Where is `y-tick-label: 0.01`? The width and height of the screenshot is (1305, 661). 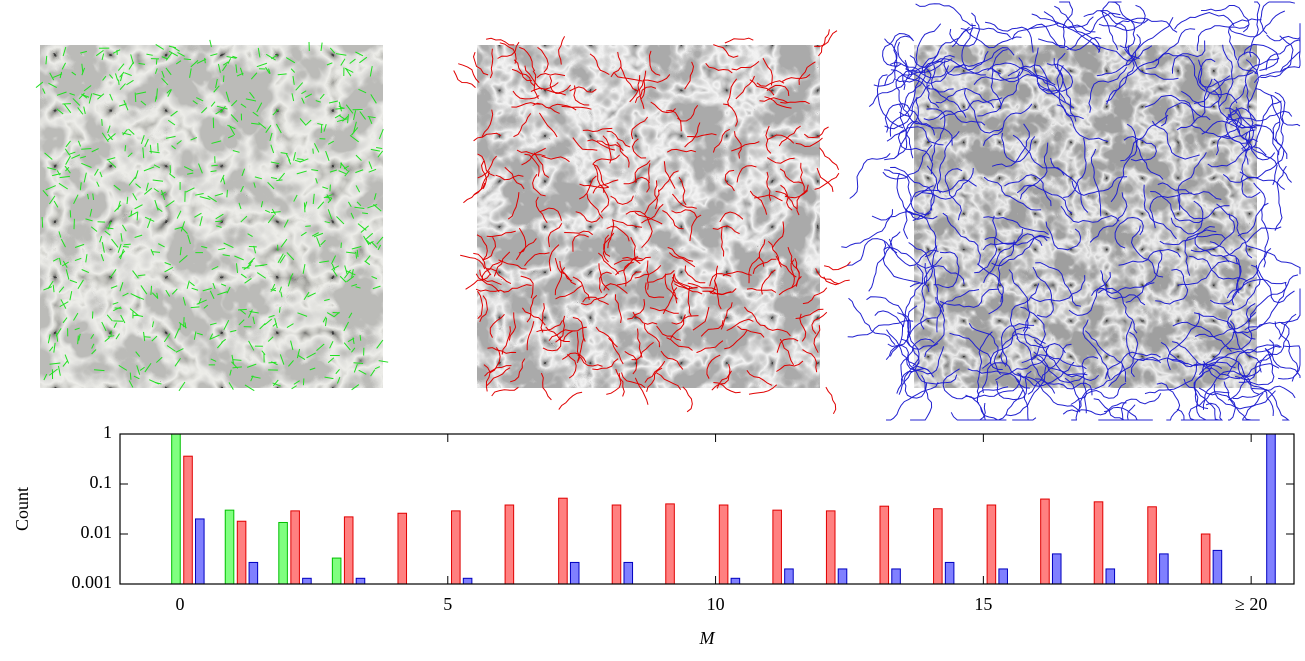
y-tick-label: 0.01 is located at coordinates (97, 532).